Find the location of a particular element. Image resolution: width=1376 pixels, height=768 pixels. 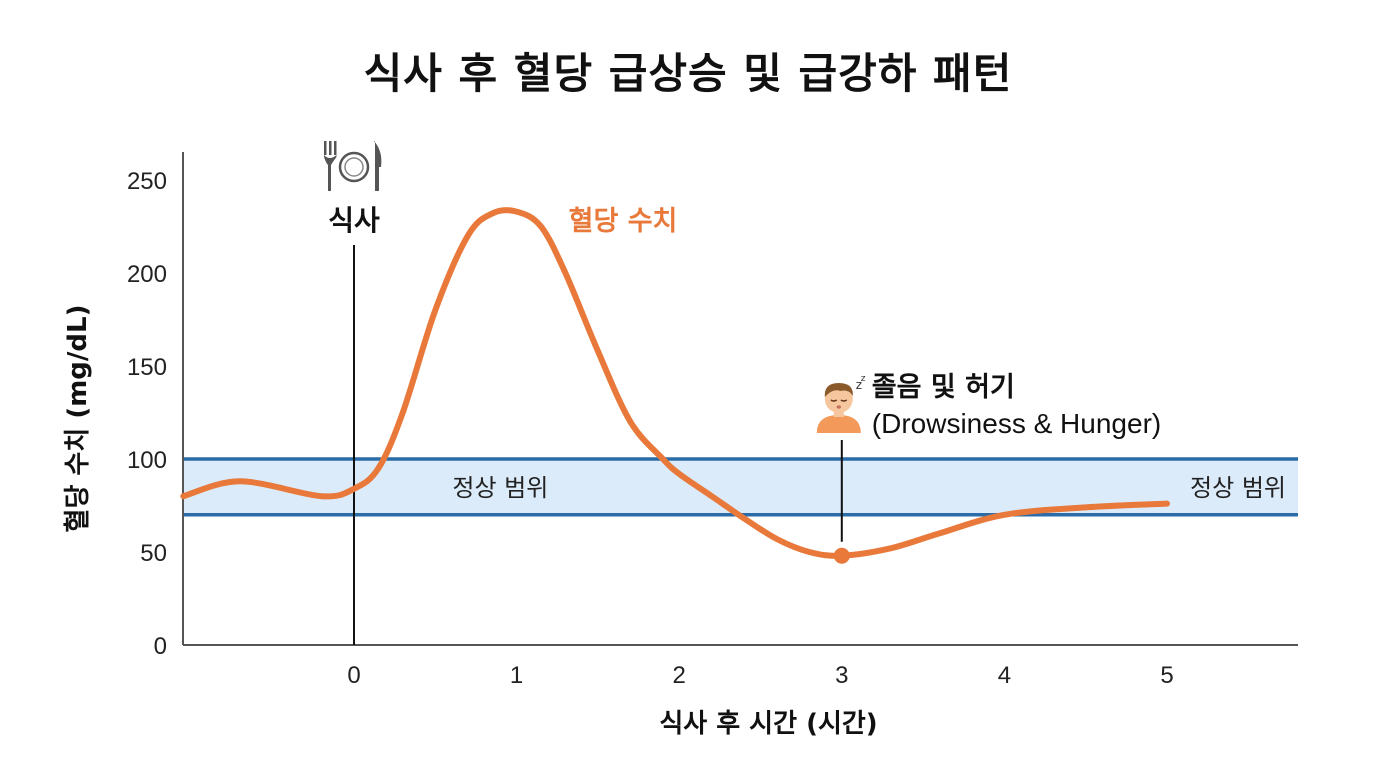

x-tick-label: 2 is located at coordinates (679, 675).